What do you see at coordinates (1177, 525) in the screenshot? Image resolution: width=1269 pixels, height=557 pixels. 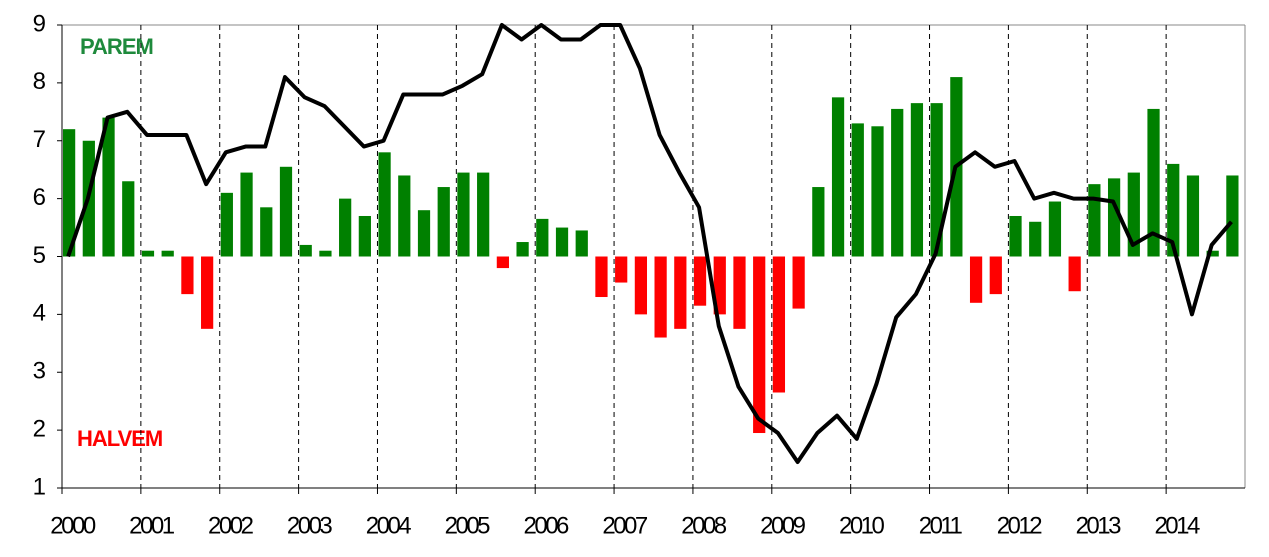 I see `x-tick-label: 2014` at bounding box center [1177, 525].